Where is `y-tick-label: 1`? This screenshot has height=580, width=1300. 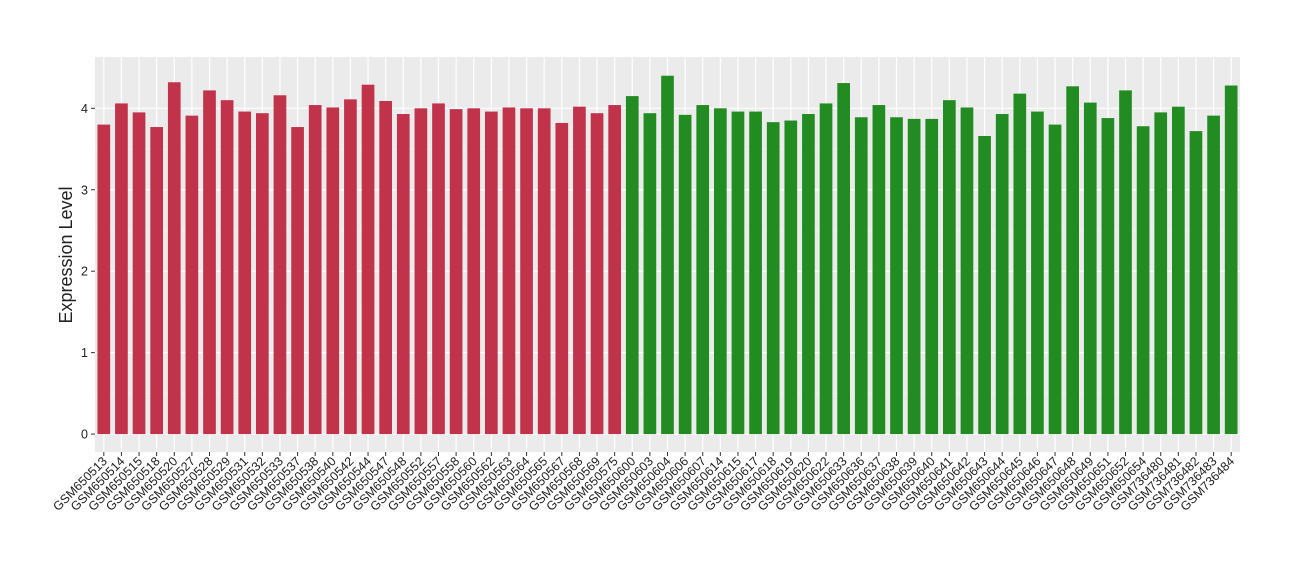 y-tick-label: 1 is located at coordinates (84, 353).